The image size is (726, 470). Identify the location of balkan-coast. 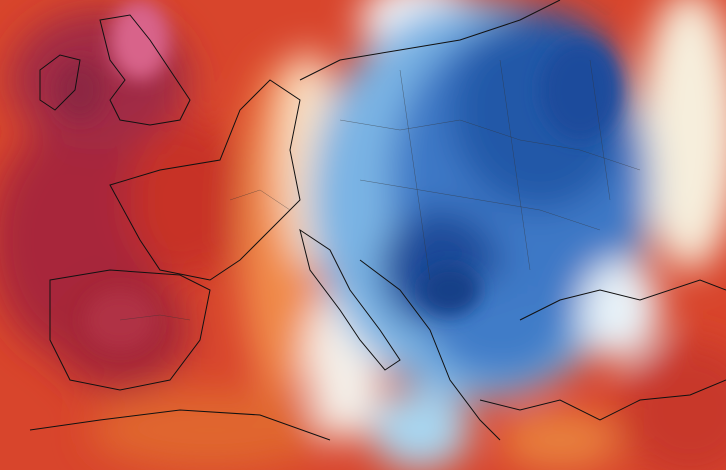
(430, 350).